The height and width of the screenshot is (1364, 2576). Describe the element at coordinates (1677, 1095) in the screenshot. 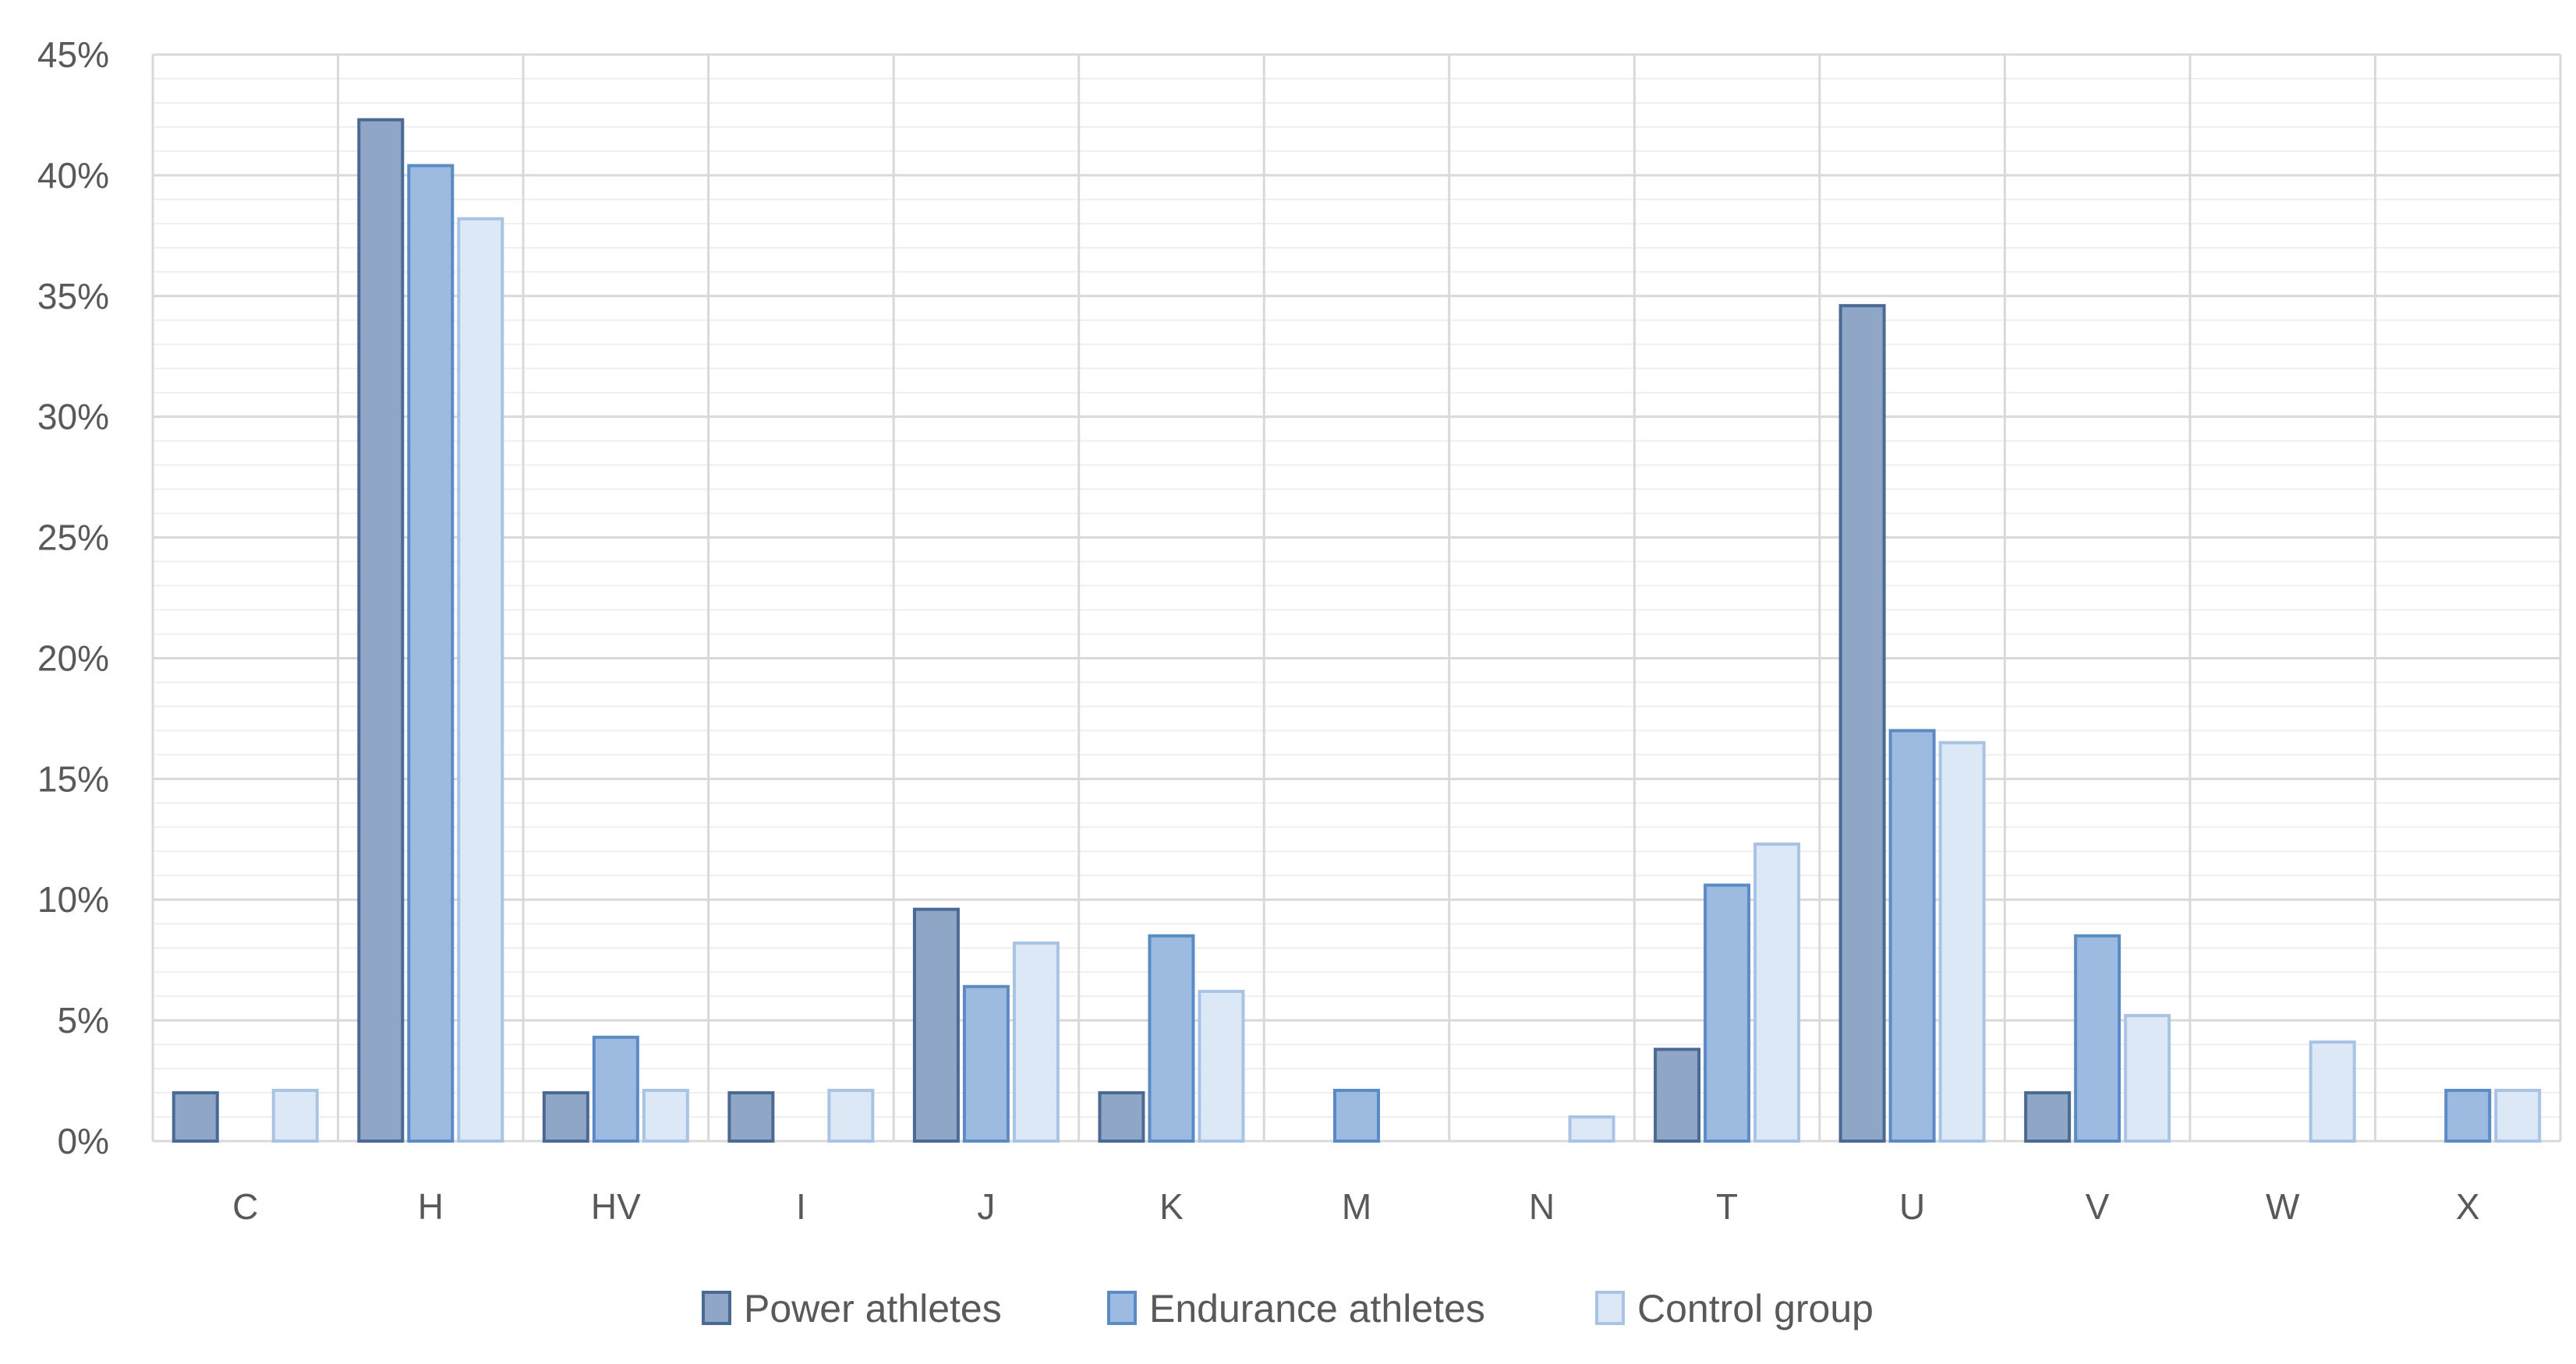

I see `bar-power-athletes-t` at that location.